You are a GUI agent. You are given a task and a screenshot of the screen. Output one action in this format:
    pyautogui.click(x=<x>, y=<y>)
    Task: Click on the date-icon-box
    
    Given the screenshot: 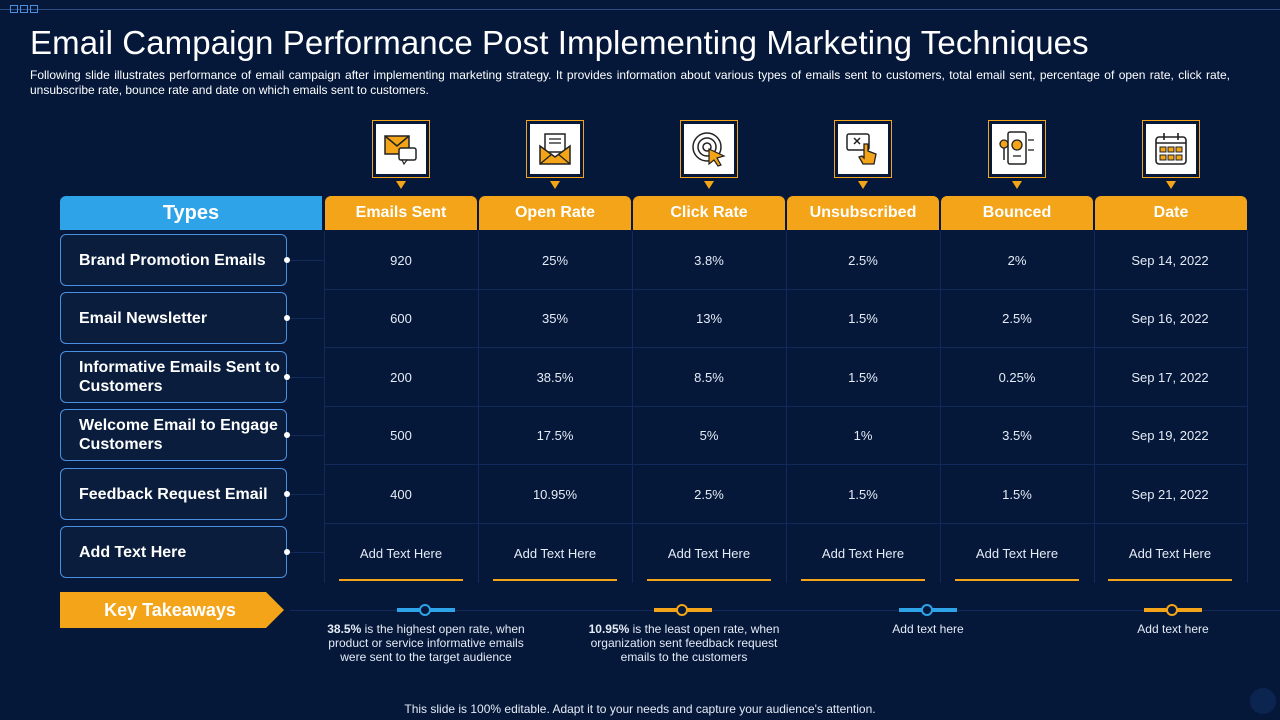 What is the action you would take?
    pyautogui.click(x=1171, y=155)
    